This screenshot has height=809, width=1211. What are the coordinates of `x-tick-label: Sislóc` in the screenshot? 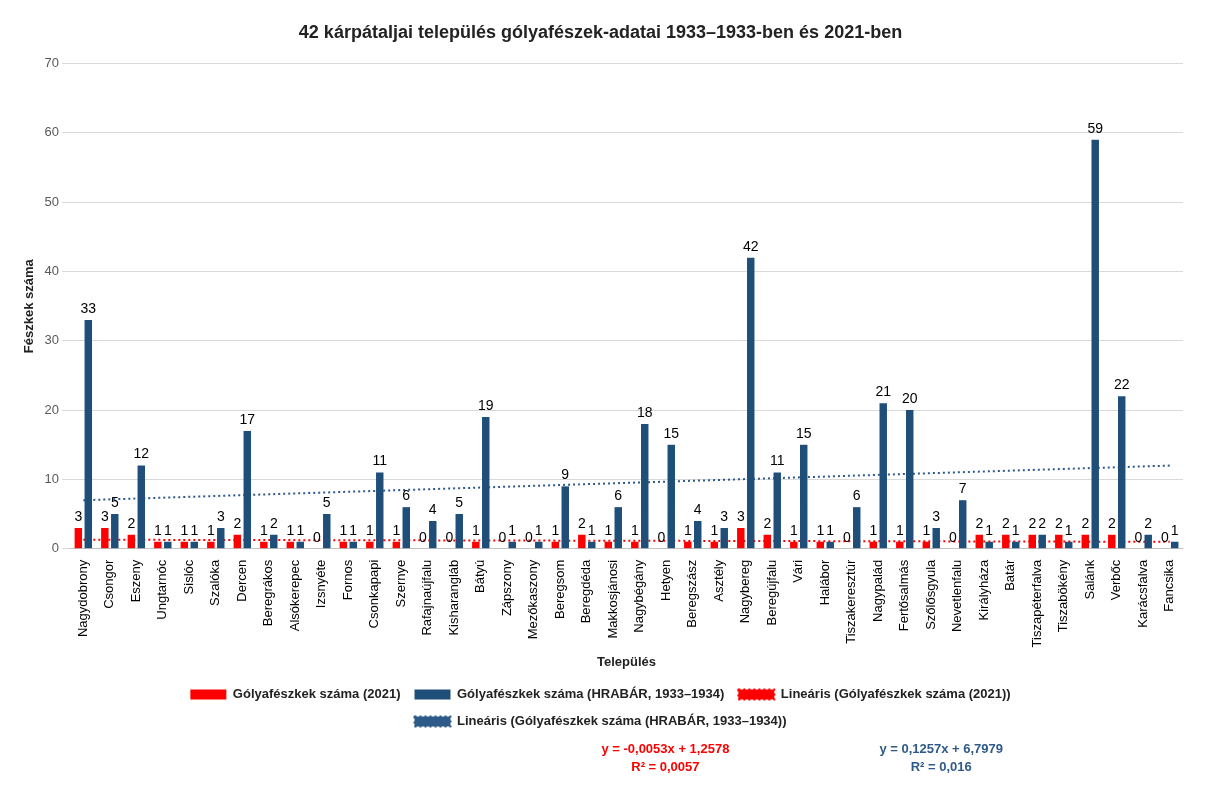 It's located at (188, 577).